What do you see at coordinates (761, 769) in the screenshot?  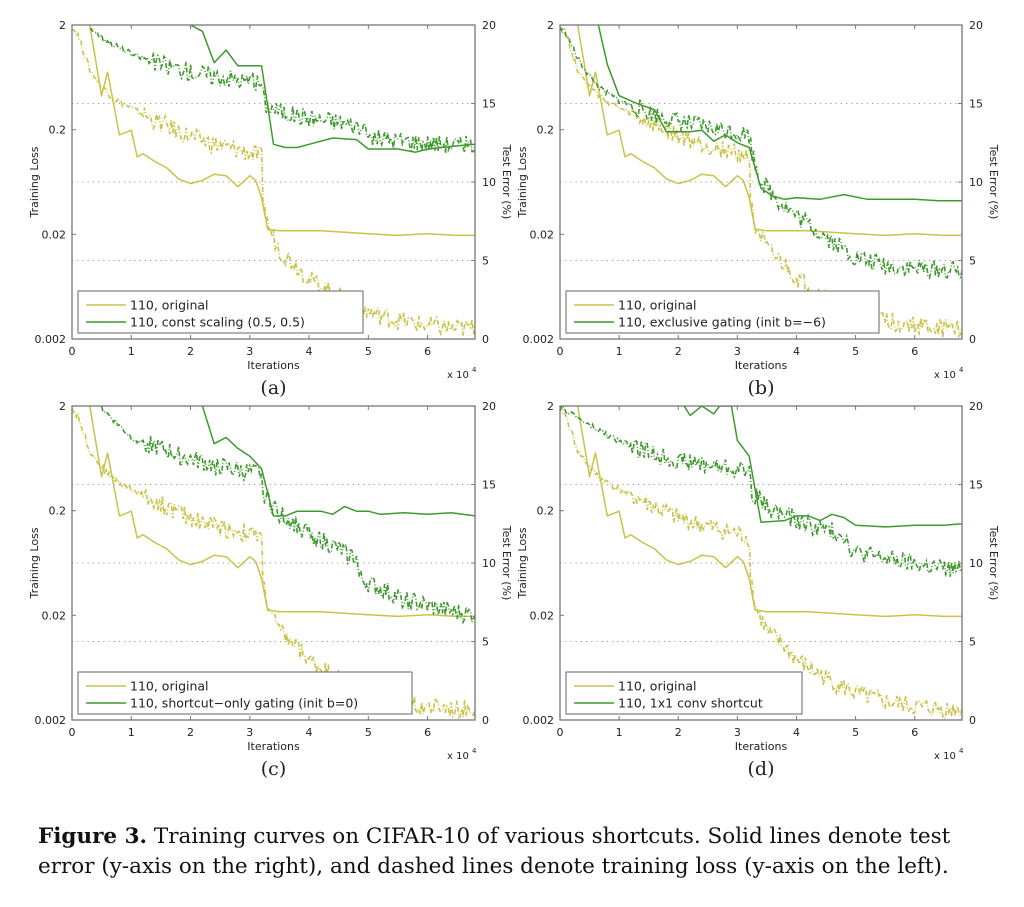 I see `panel-label: (d)` at bounding box center [761, 769].